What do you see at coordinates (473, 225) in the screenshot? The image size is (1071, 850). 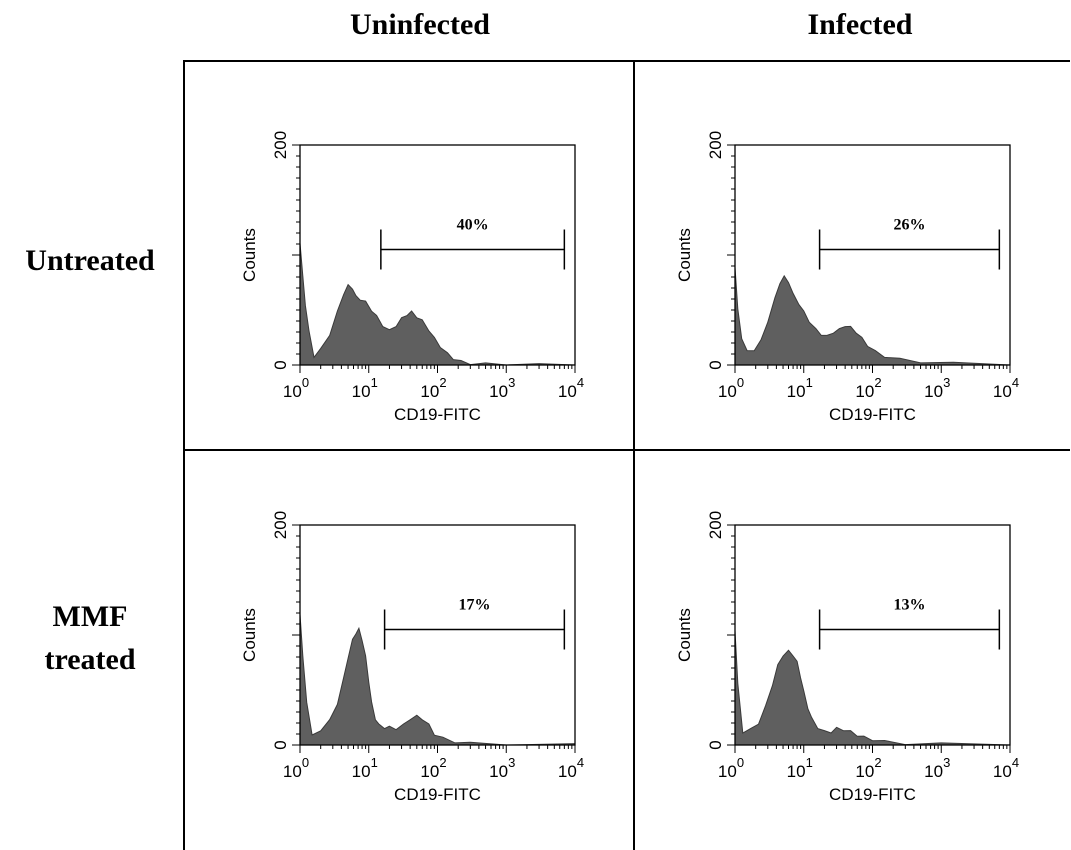 I see `gate-percent-label: 40%` at bounding box center [473, 225].